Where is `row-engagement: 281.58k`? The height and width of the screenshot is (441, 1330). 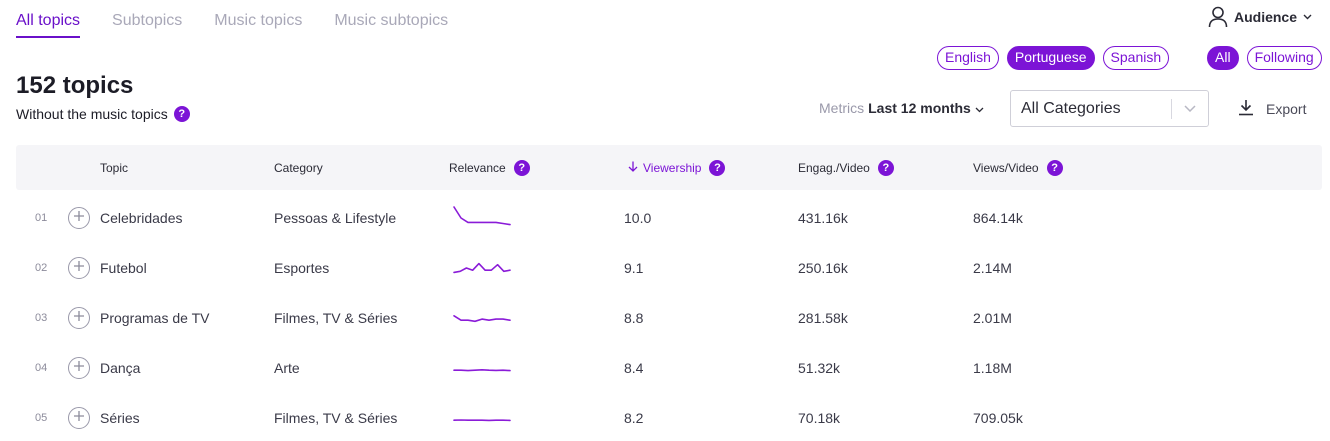
row-engagement: 281.58k is located at coordinates (823, 318).